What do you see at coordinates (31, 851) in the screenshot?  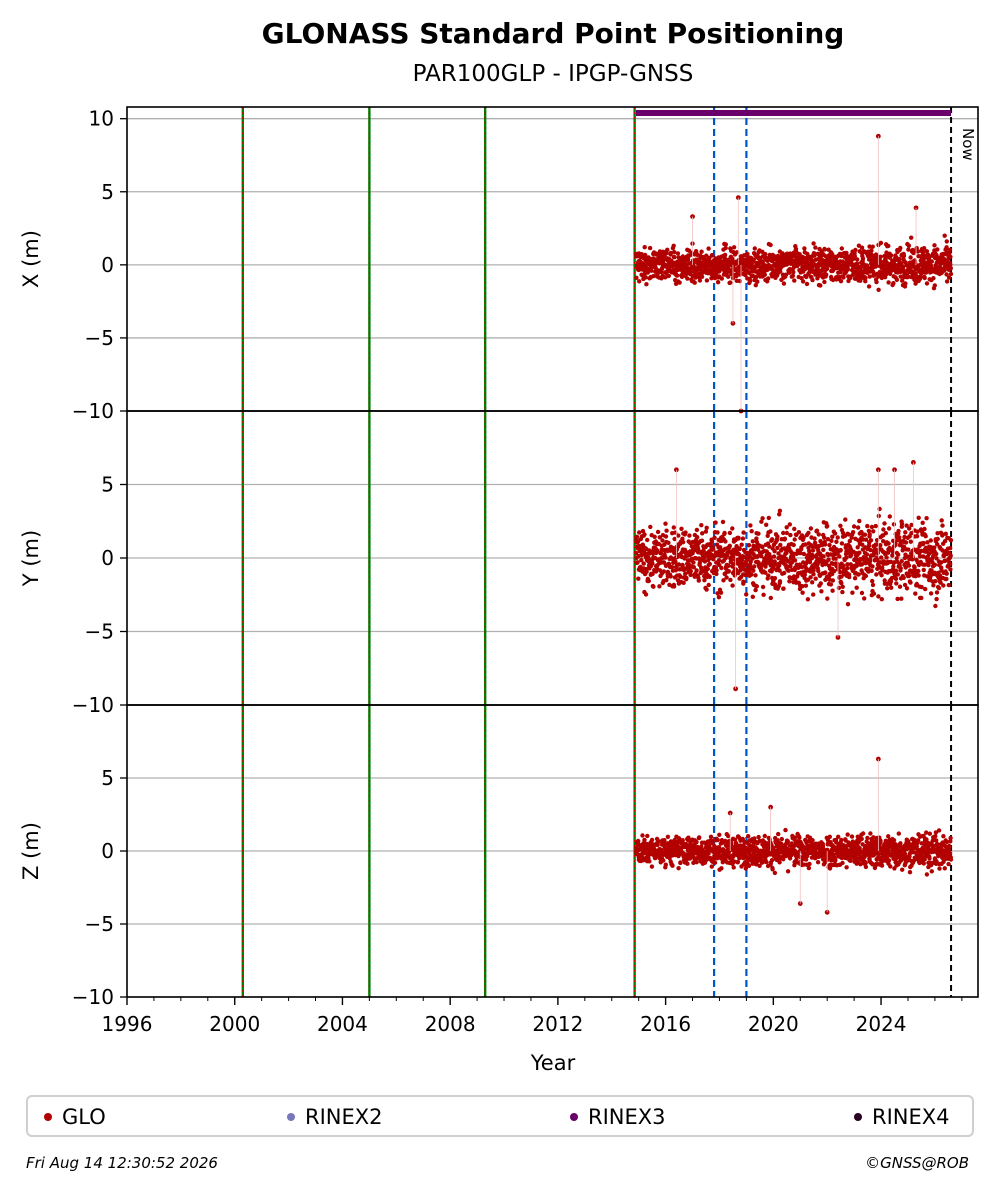 I see `y-axis-label: Z (m)` at bounding box center [31, 851].